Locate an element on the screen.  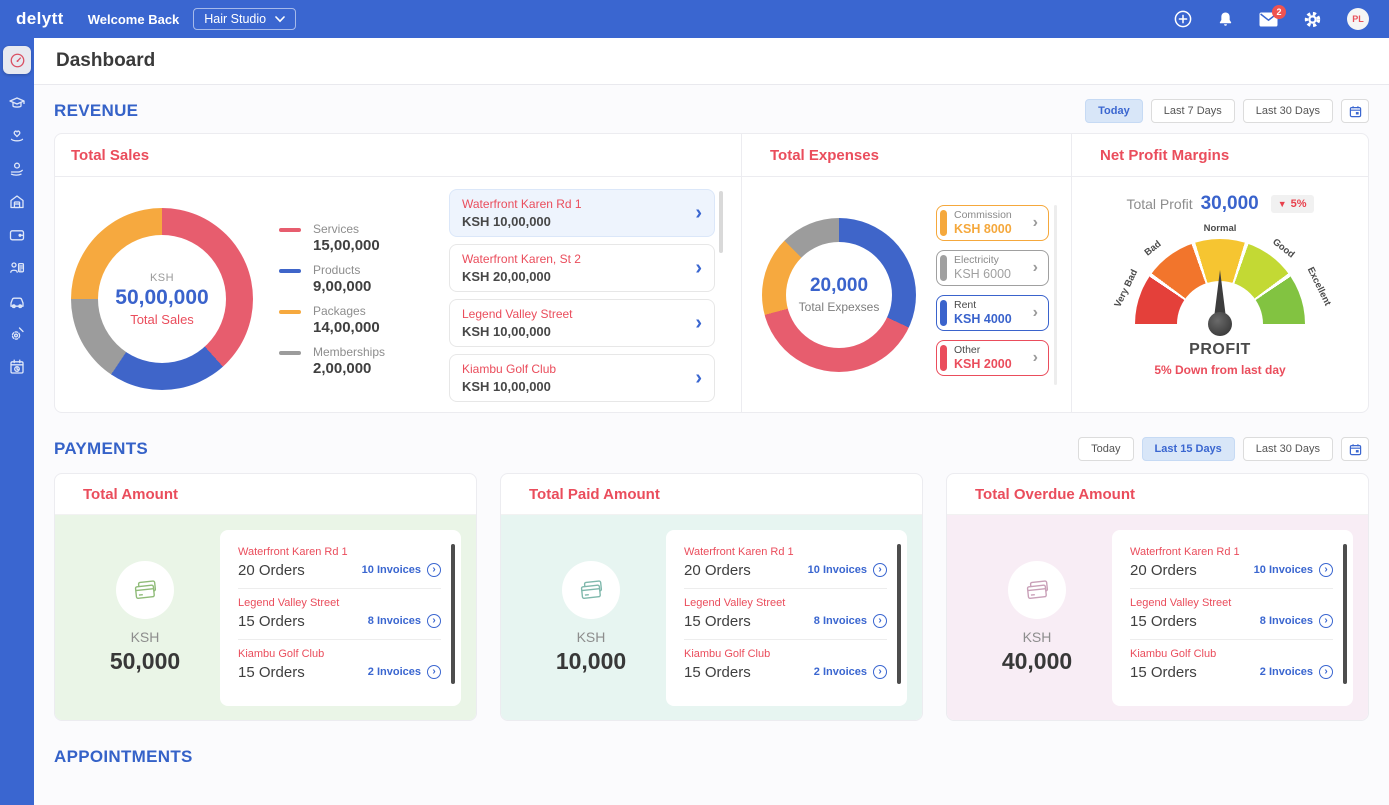
payments-filter-button: Last 30 Days is located at coordinates (1287, 449).